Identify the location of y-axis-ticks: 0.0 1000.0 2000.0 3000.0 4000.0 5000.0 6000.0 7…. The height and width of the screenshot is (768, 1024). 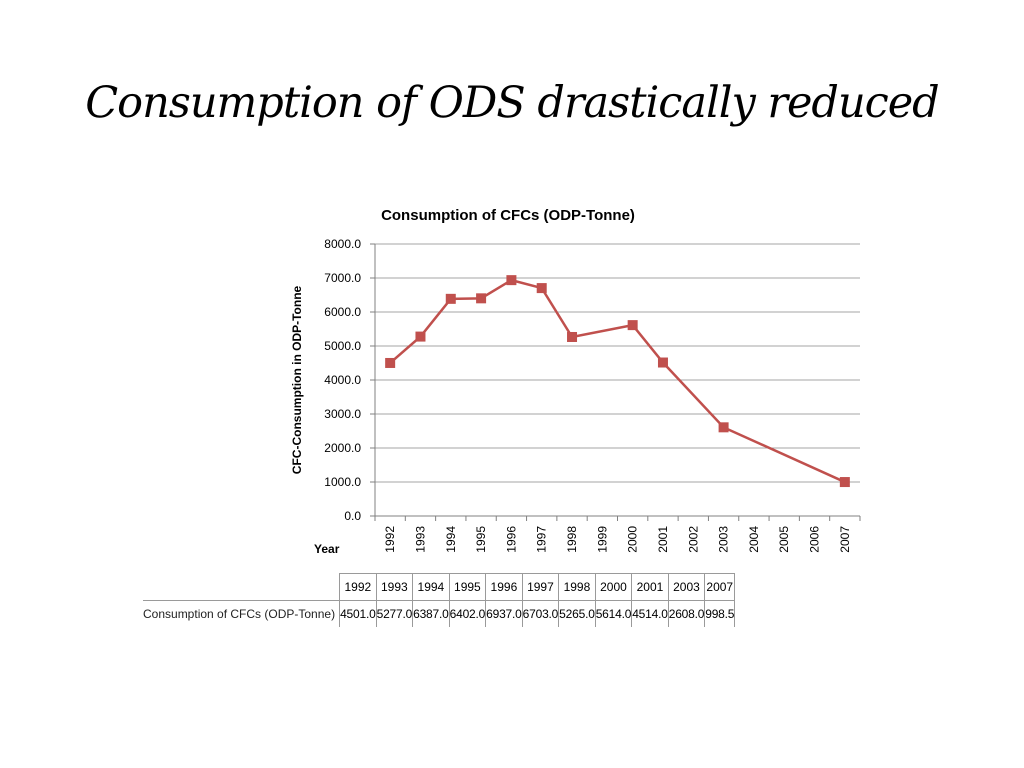
(349, 380).